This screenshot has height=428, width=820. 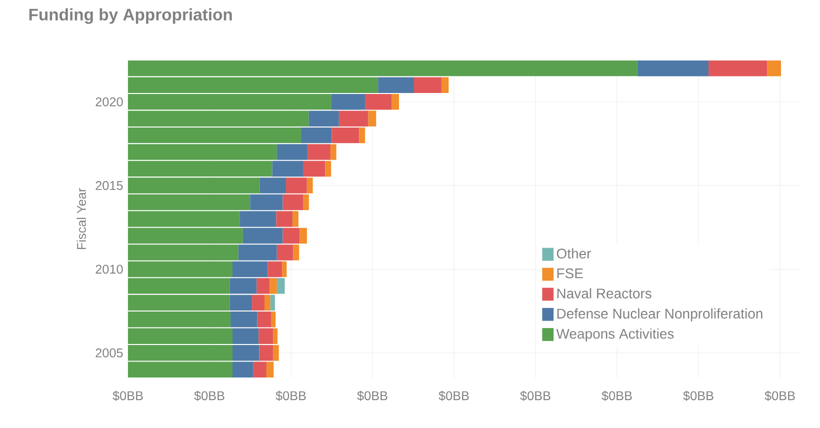 What do you see at coordinates (604, 293) in the screenshot?
I see `legend-label: Naval Reactors` at bounding box center [604, 293].